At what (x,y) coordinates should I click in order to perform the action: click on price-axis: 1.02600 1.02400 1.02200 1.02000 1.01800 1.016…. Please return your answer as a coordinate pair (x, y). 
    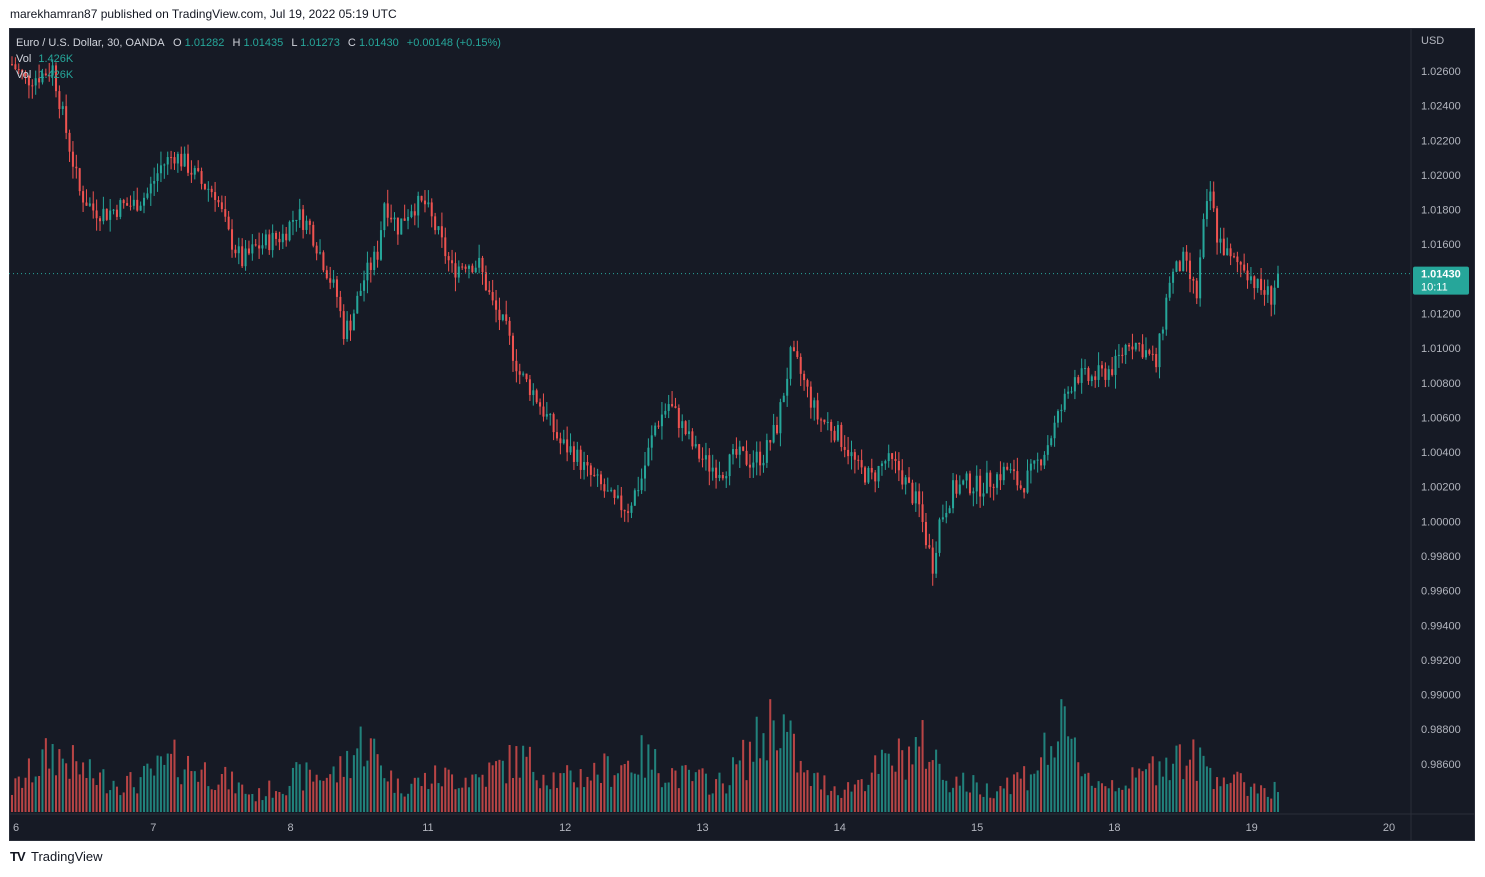
    Looking at the image, I should click on (1441, 418).